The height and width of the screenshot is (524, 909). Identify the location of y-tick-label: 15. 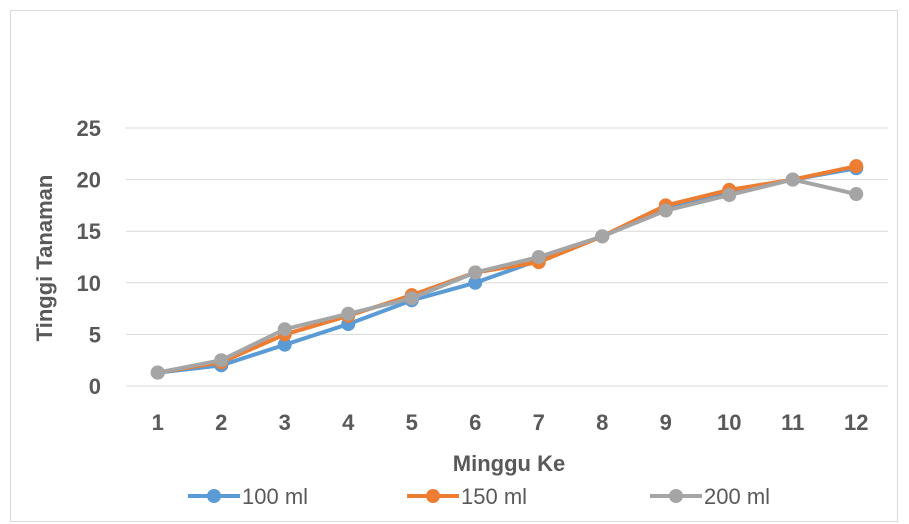
(89, 231).